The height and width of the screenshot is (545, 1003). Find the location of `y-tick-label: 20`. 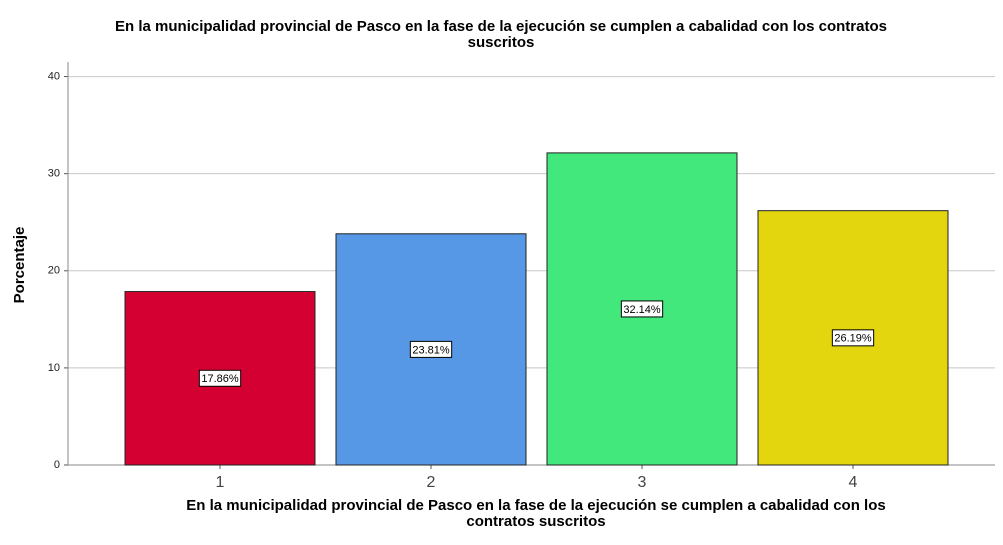

y-tick-label: 20 is located at coordinates (54, 271).